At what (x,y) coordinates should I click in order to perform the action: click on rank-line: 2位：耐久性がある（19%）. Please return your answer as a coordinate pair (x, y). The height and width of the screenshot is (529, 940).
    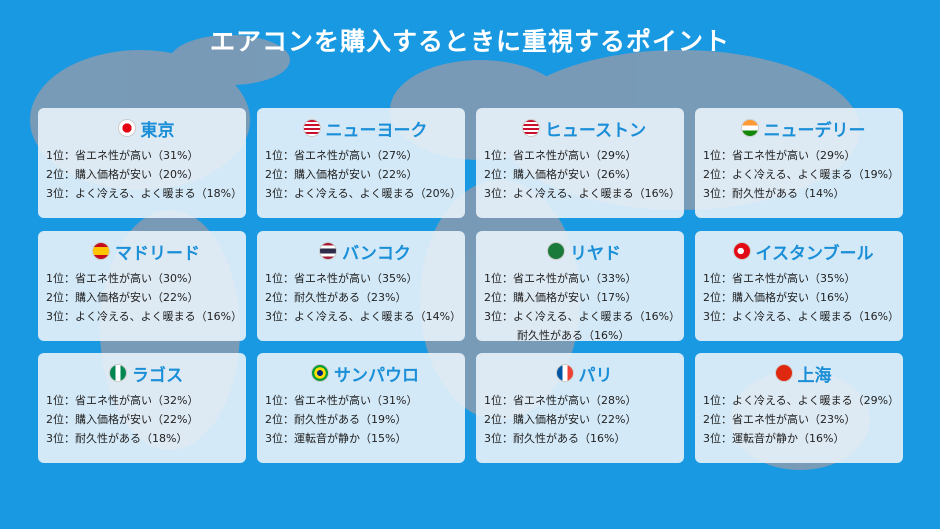
    Looking at the image, I should click on (336, 419).